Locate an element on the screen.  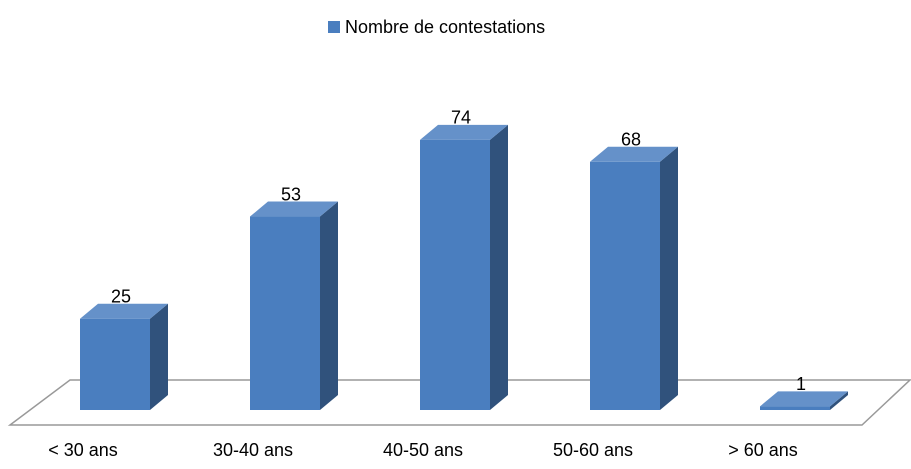
x-tick-label: 40-50 ans is located at coordinates (423, 450).